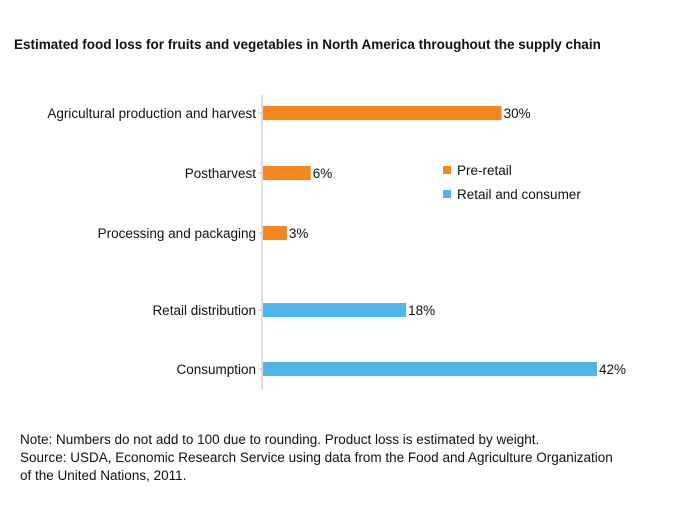 This screenshot has height=526, width=700. I want to click on legend: Pre-retail Retail and consumer, so click(512, 182).